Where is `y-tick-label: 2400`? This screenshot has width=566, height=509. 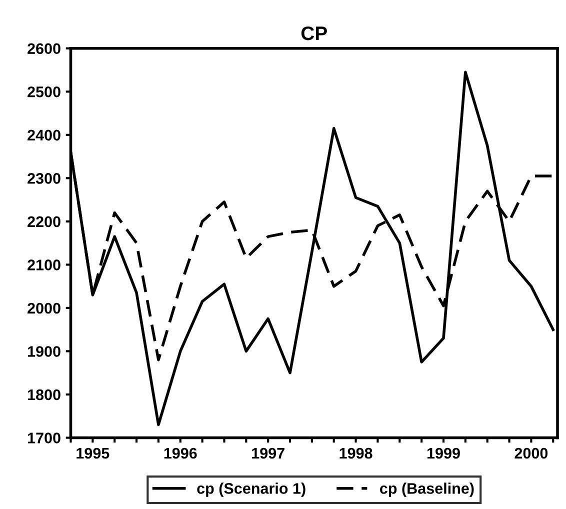
y-tick-label: 2400 is located at coordinates (44, 135).